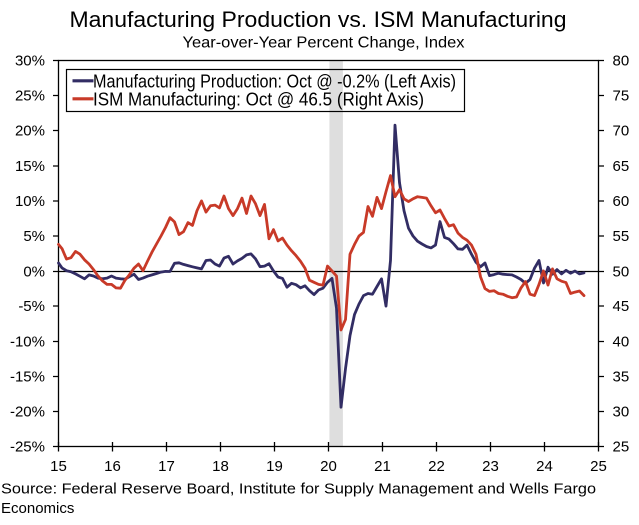 This screenshot has width=639, height=525. Describe the element at coordinates (58, 466) in the screenshot. I see `svg-text: 15` at that location.